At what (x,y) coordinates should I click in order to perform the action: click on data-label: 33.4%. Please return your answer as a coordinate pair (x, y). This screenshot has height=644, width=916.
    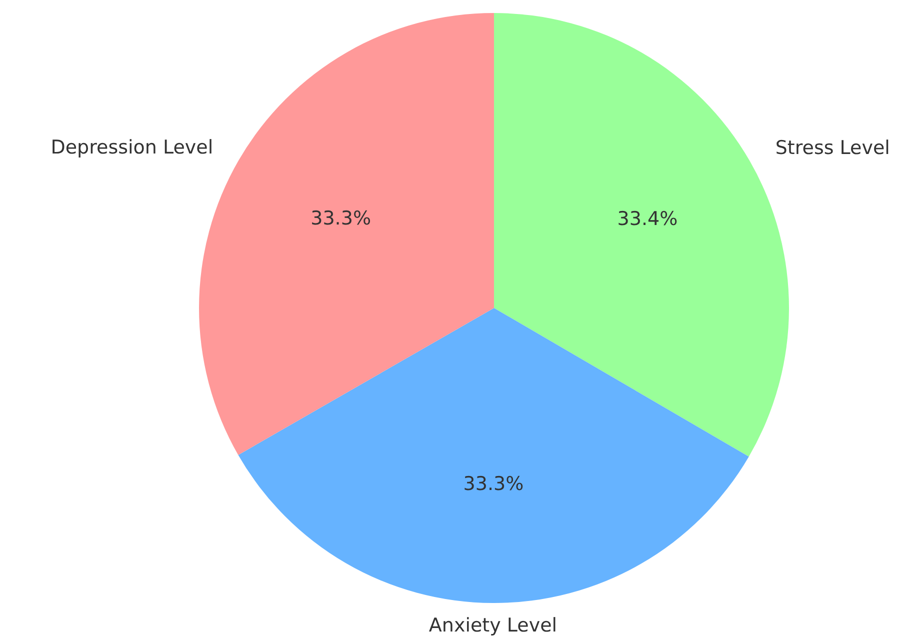
    Looking at the image, I should click on (647, 219).